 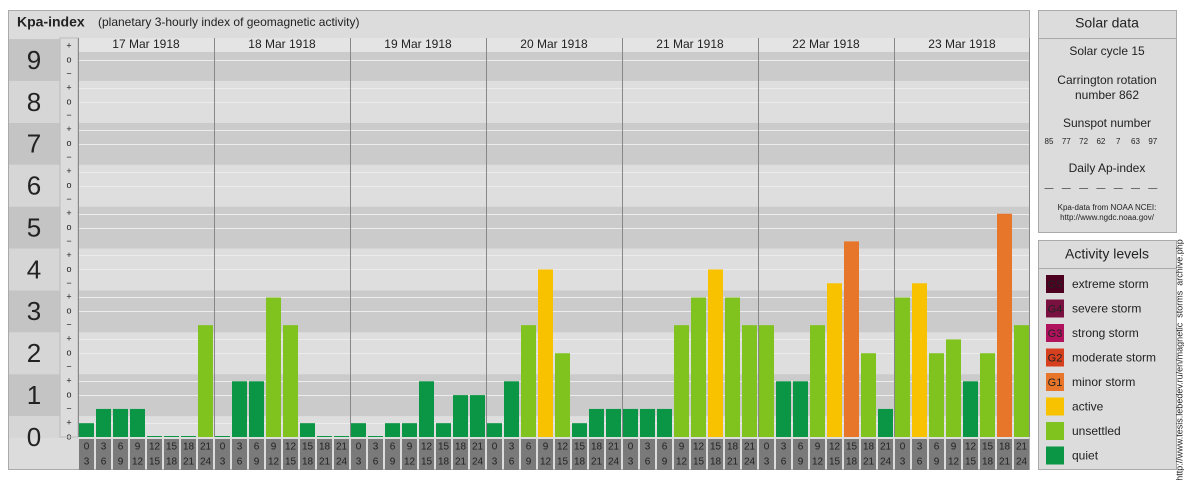 I want to click on y-tick-label: 9, so click(x=34, y=60).